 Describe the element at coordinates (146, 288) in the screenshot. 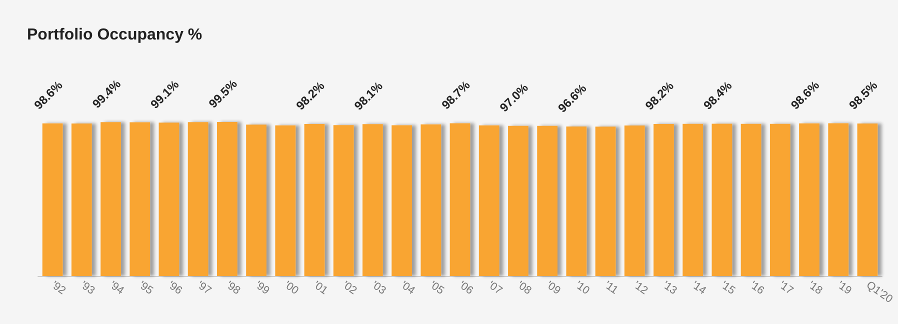

I see `x-tick-label: '95` at that location.